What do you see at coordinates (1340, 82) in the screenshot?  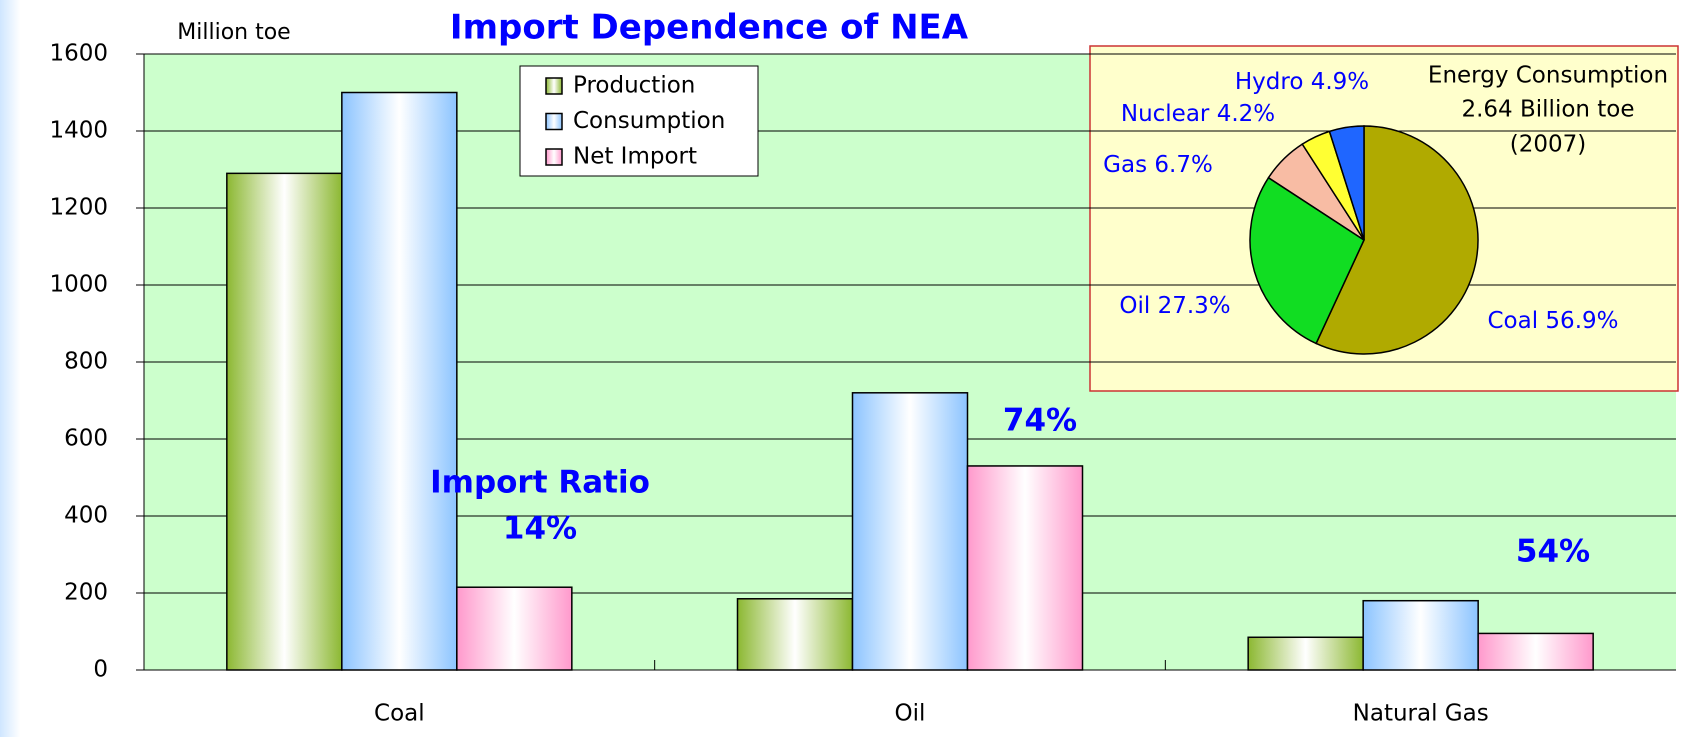 I see `pie-label-value: 4.9%` at bounding box center [1340, 82].